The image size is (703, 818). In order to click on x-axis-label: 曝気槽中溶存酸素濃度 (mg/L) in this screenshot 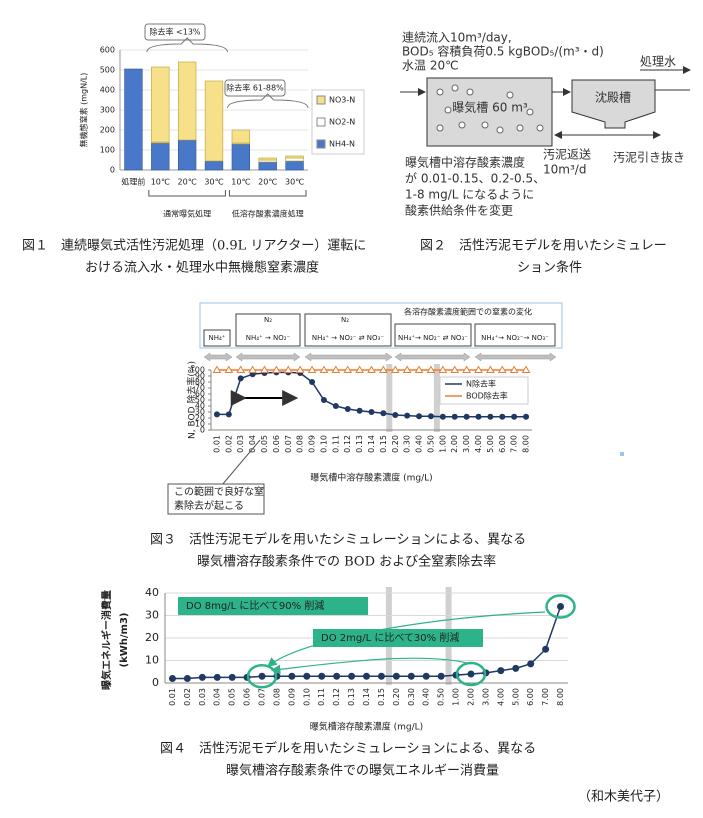, I will do `click(371, 478)`.